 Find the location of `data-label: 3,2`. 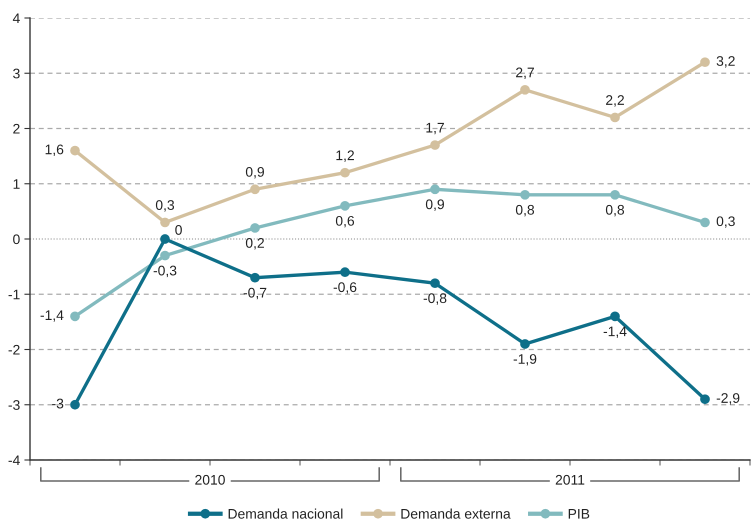

data-label: 3,2 is located at coordinates (725, 62).